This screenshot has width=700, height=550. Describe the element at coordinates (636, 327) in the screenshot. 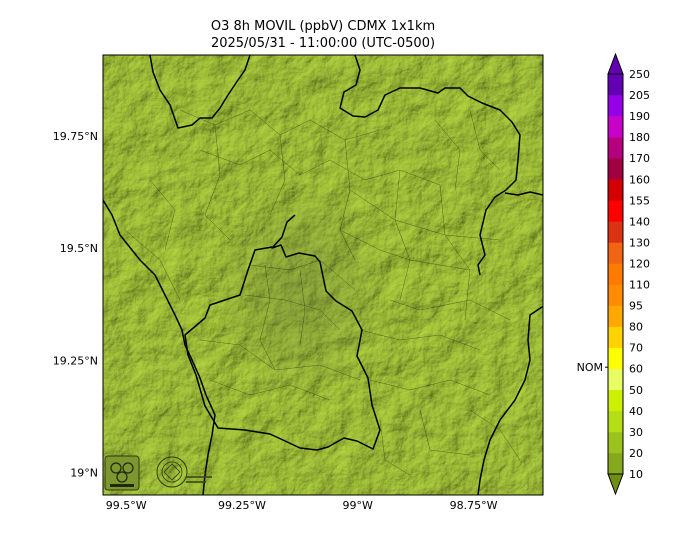

I see `colorbar-level-label: 80` at that location.